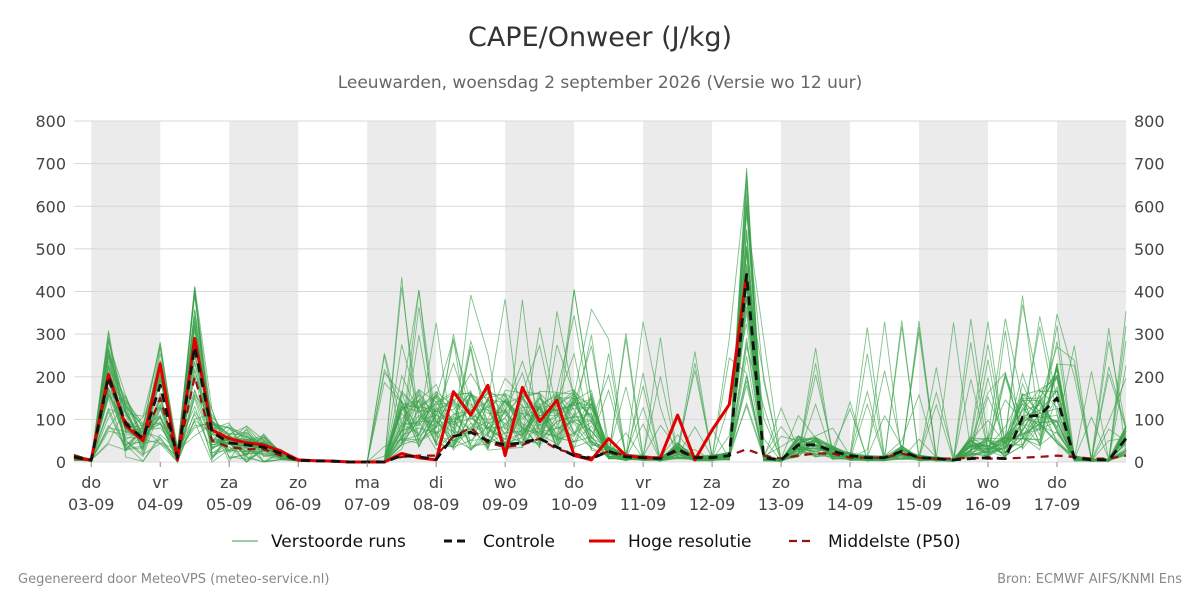 The height and width of the screenshot is (600, 1200). What do you see at coordinates (436, 504) in the screenshot?
I see `x-tick-date: 08-09` at bounding box center [436, 504].